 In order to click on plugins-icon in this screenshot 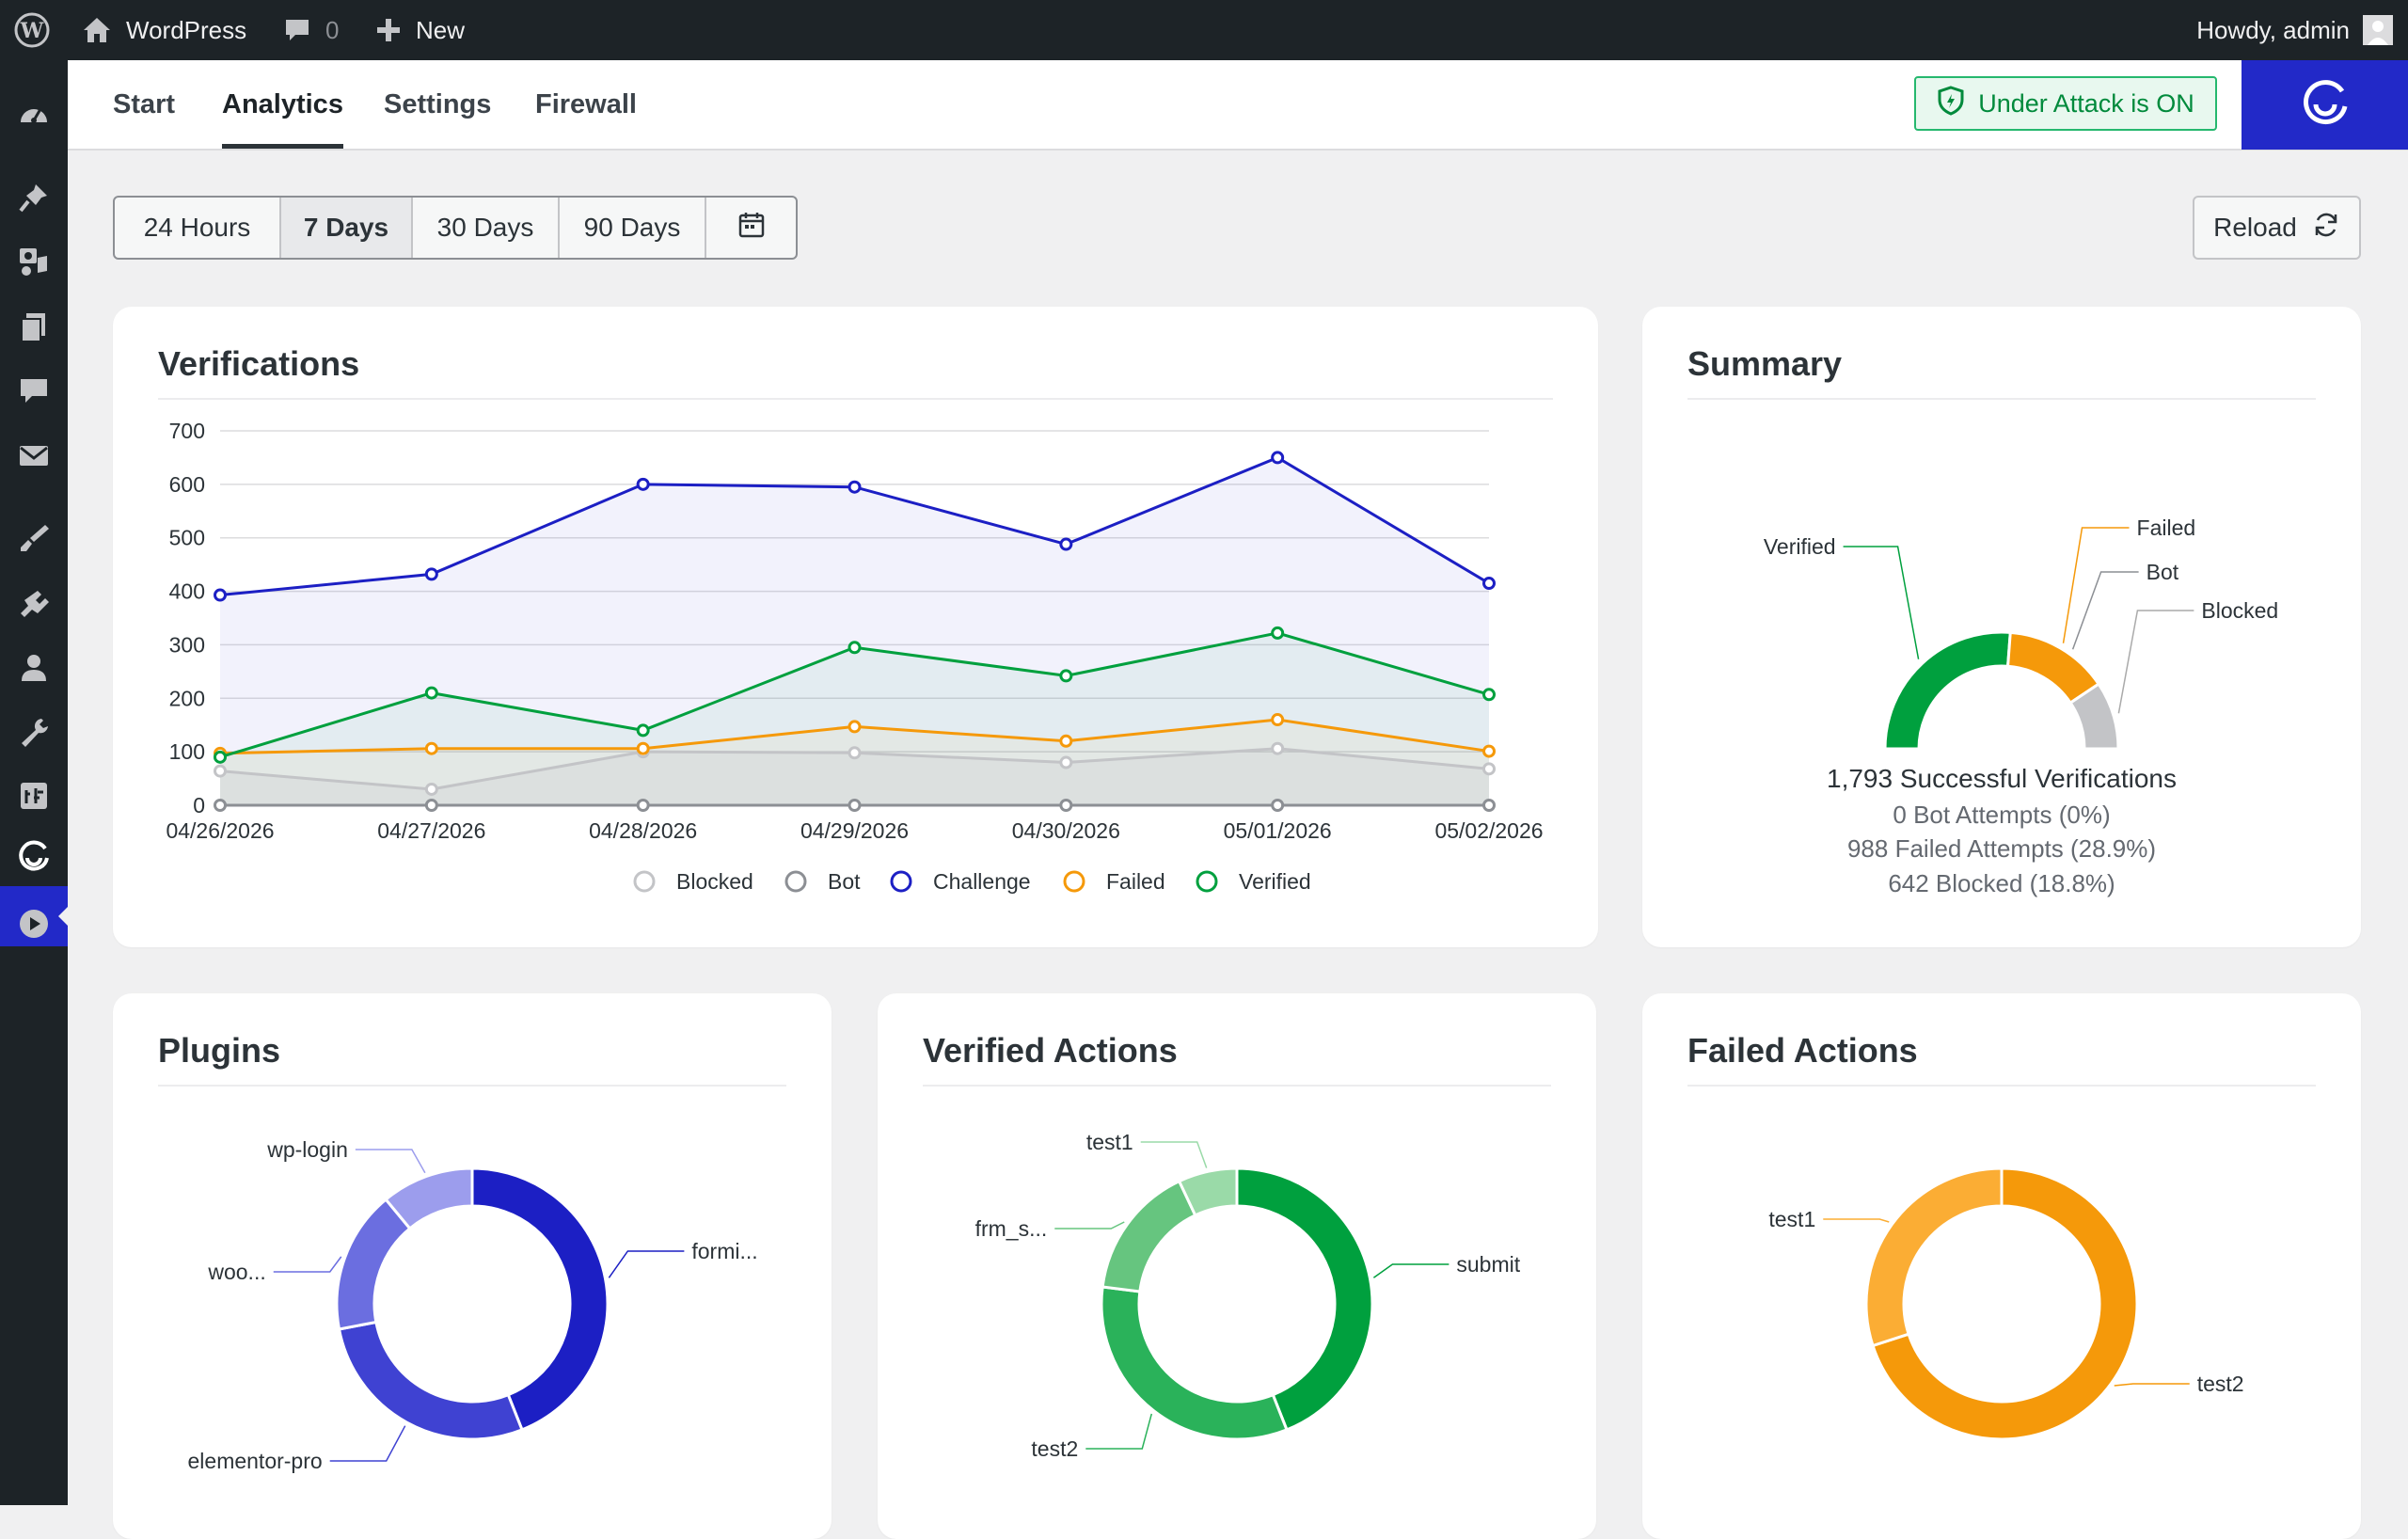, I will do `click(34, 604)`.